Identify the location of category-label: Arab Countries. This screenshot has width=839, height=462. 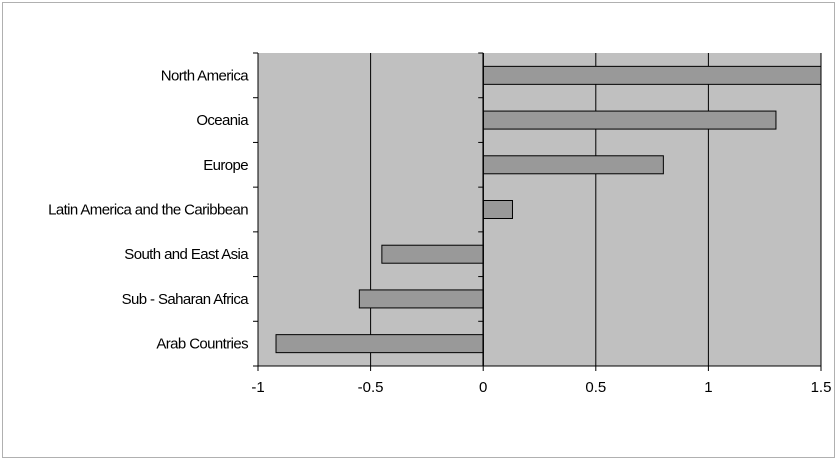
(202, 344).